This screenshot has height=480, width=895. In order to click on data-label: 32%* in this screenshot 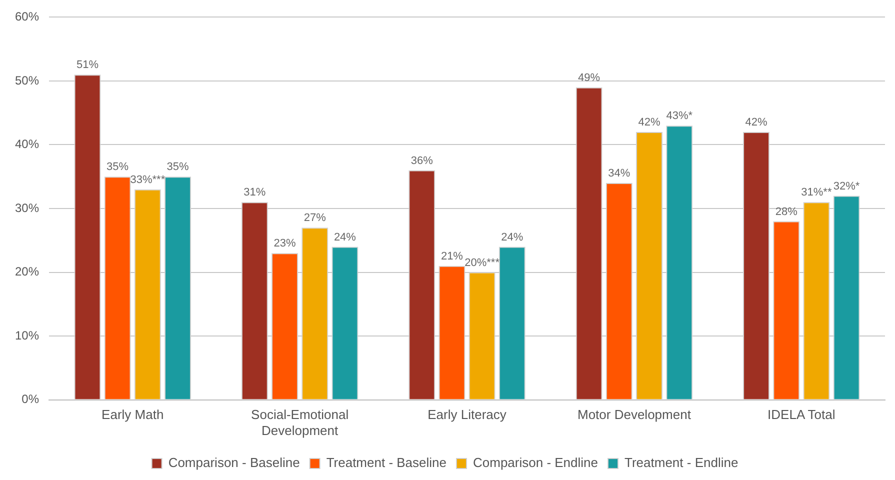, I will do `click(846, 186)`.